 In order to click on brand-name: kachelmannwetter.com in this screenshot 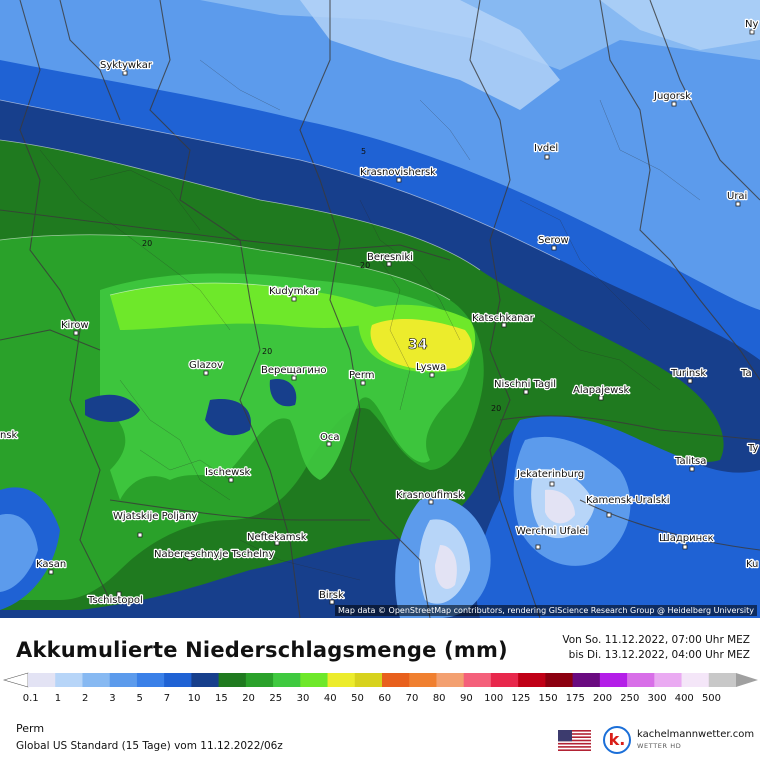, I will do `click(696, 734)`.